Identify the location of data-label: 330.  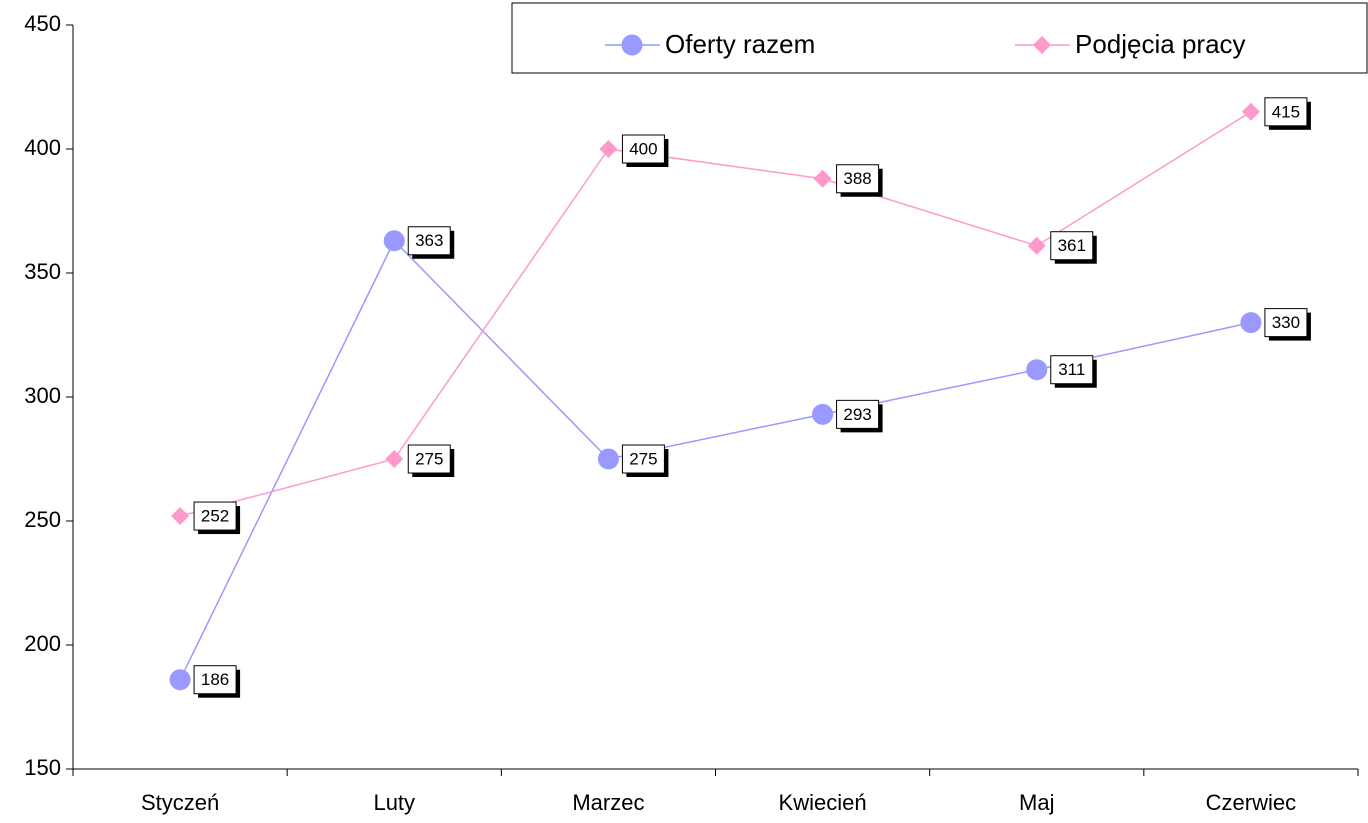
(1286, 322).